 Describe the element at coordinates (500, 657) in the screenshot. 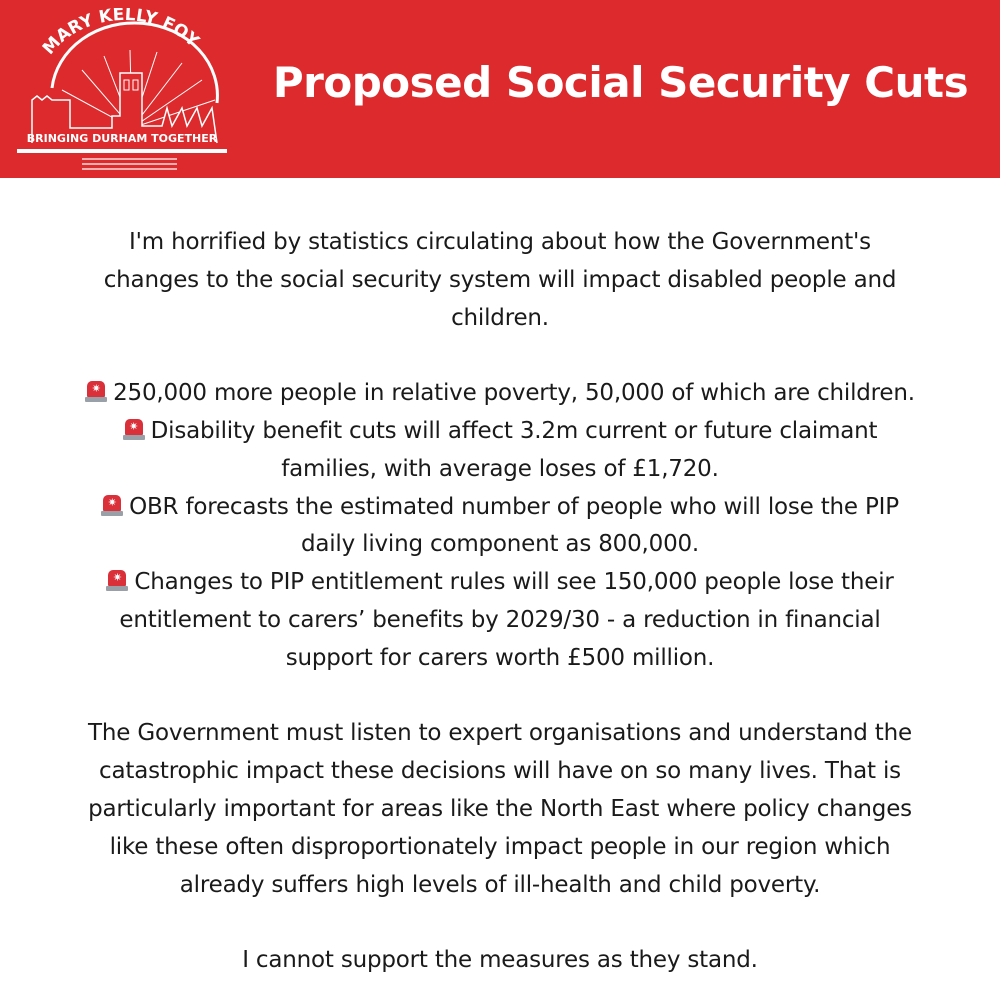

I see `bullet-line: support for carers worth £500 million.` at that location.